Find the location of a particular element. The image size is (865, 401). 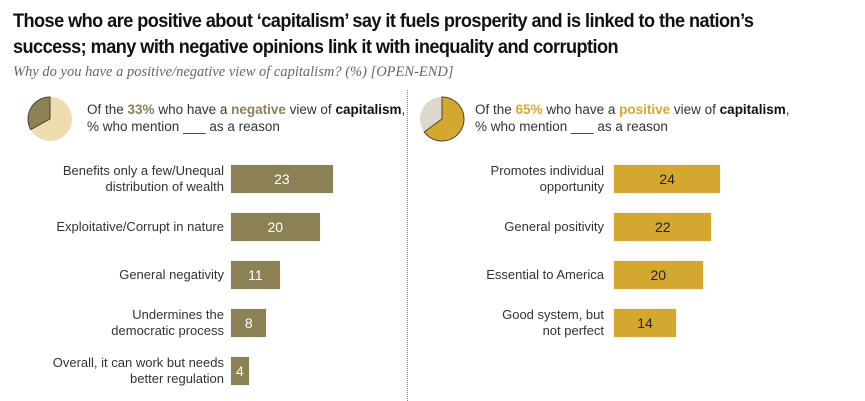

bar-value-label: 22 is located at coordinates (662, 227).